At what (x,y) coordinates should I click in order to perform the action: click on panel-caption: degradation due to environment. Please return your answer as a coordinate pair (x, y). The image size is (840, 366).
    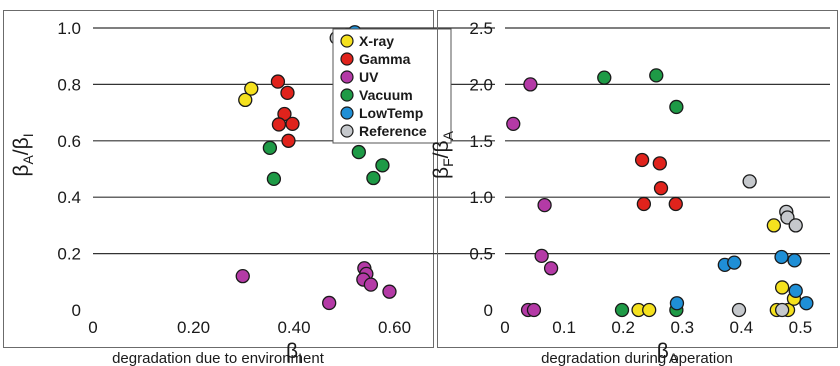
    Looking at the image, I should click on (218, 358).